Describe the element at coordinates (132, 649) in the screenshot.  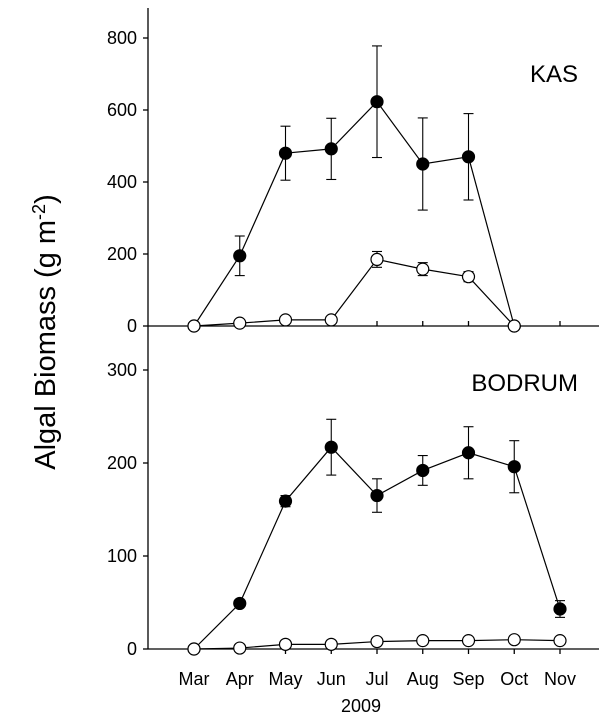
I see `bodrum-y-tick-label: 0` at that location.